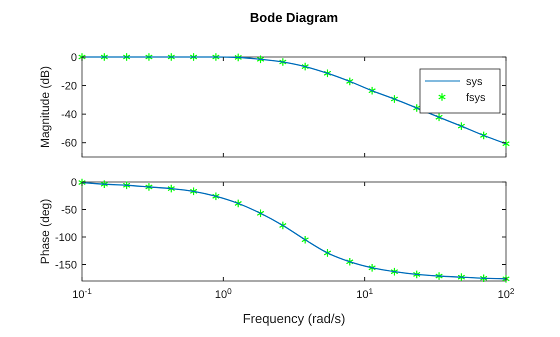  Describe the element at coordinates (45, 107) in the screenshot. I see `y-axis-title: Magnitude (dB)` at that location.